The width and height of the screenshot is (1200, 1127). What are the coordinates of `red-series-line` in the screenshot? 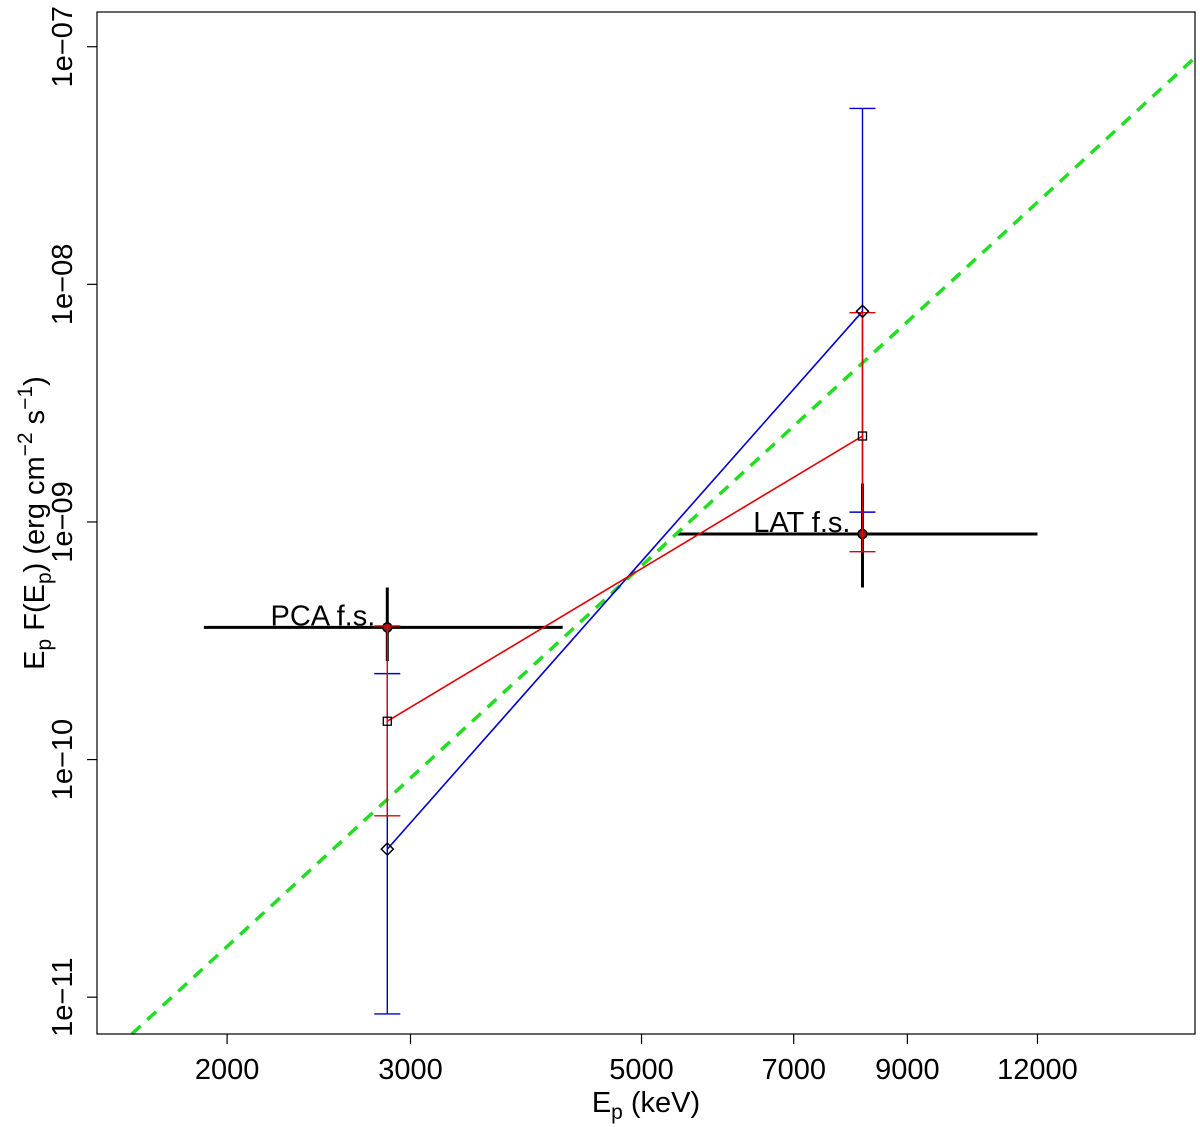 It's located at (624, 578).